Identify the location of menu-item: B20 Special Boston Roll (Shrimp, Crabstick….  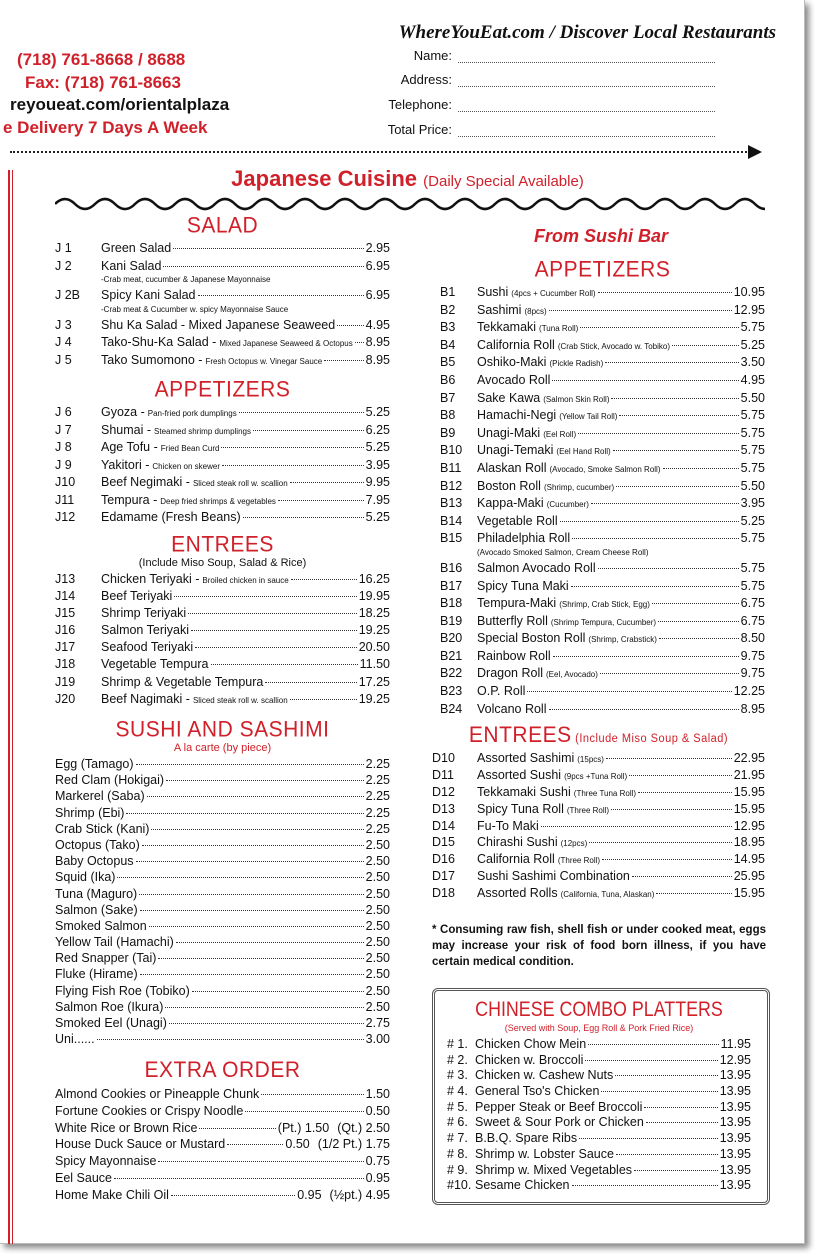
(602, 639).